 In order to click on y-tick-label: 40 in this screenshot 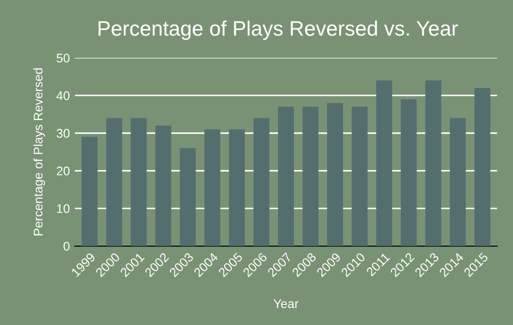, I will do `click(63, 95)`.